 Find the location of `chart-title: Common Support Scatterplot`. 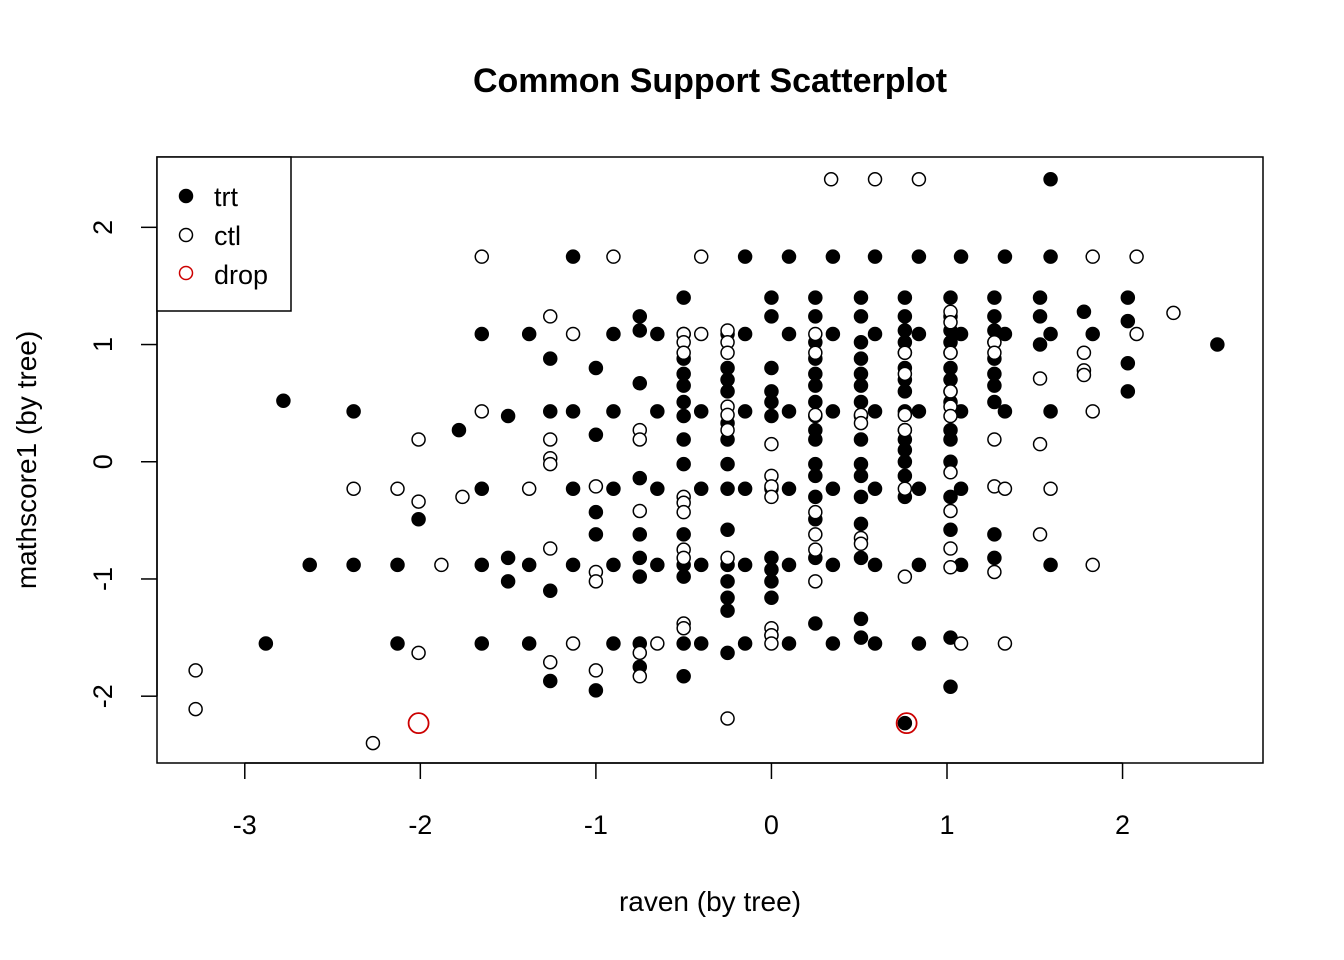

chart-title: Common Support Scatterplot is located at coordinates (710, 81).